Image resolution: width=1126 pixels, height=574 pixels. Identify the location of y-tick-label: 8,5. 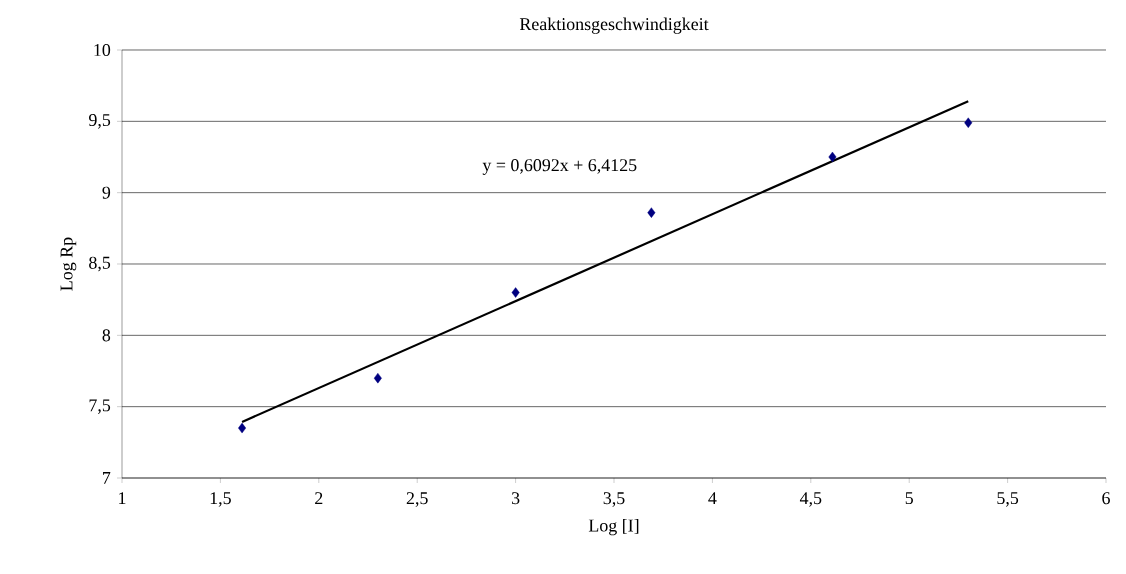
(100, 264).